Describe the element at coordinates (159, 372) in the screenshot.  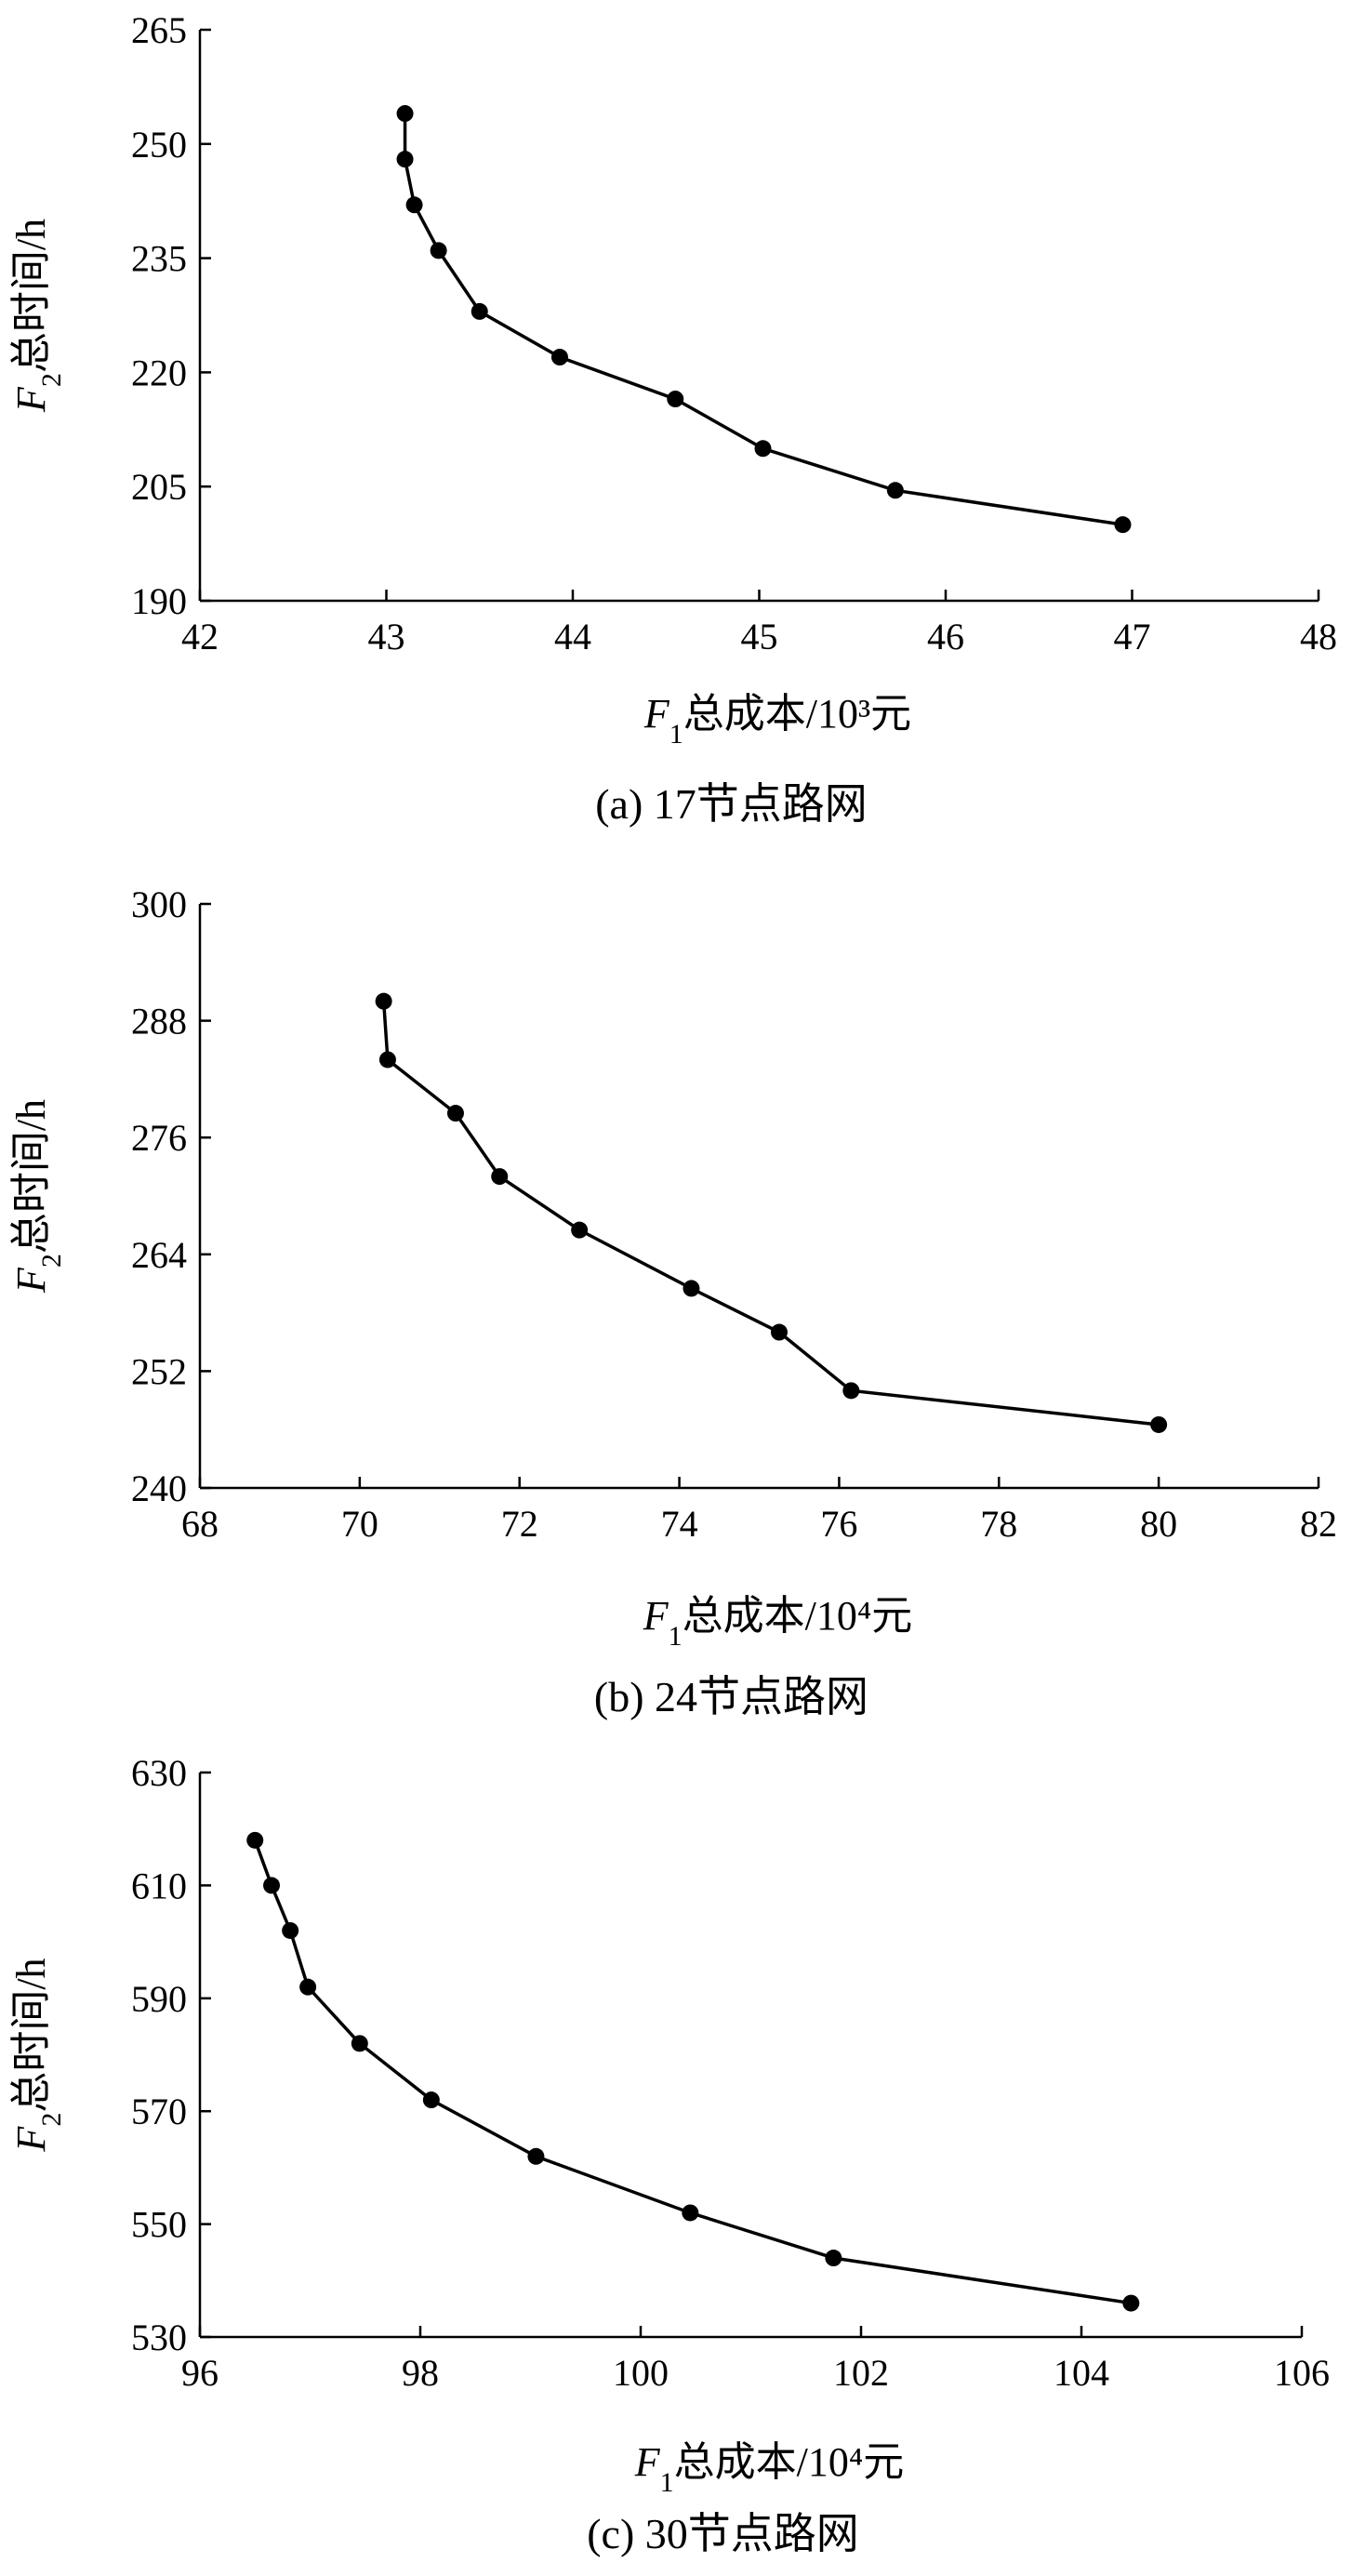
I see `y-tick-label: 220` at that location.